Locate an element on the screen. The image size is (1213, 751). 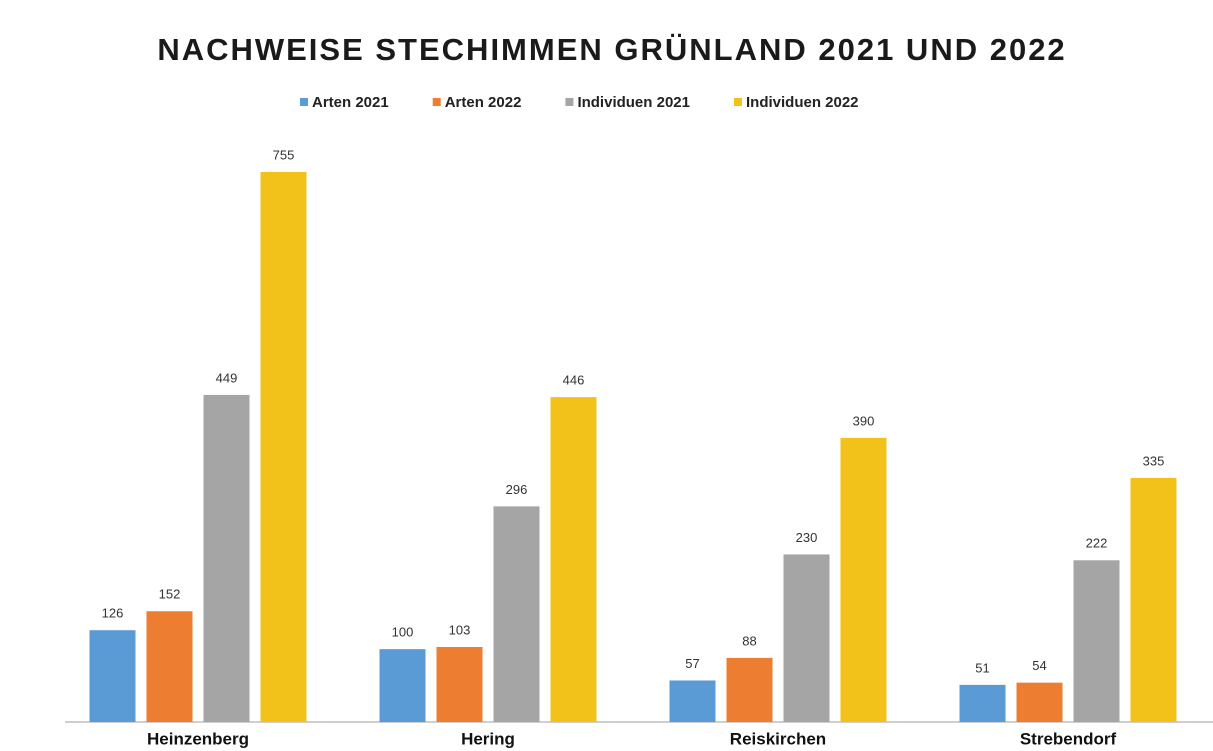
x-tick-label: Hering is located at coordinates (488, 738).